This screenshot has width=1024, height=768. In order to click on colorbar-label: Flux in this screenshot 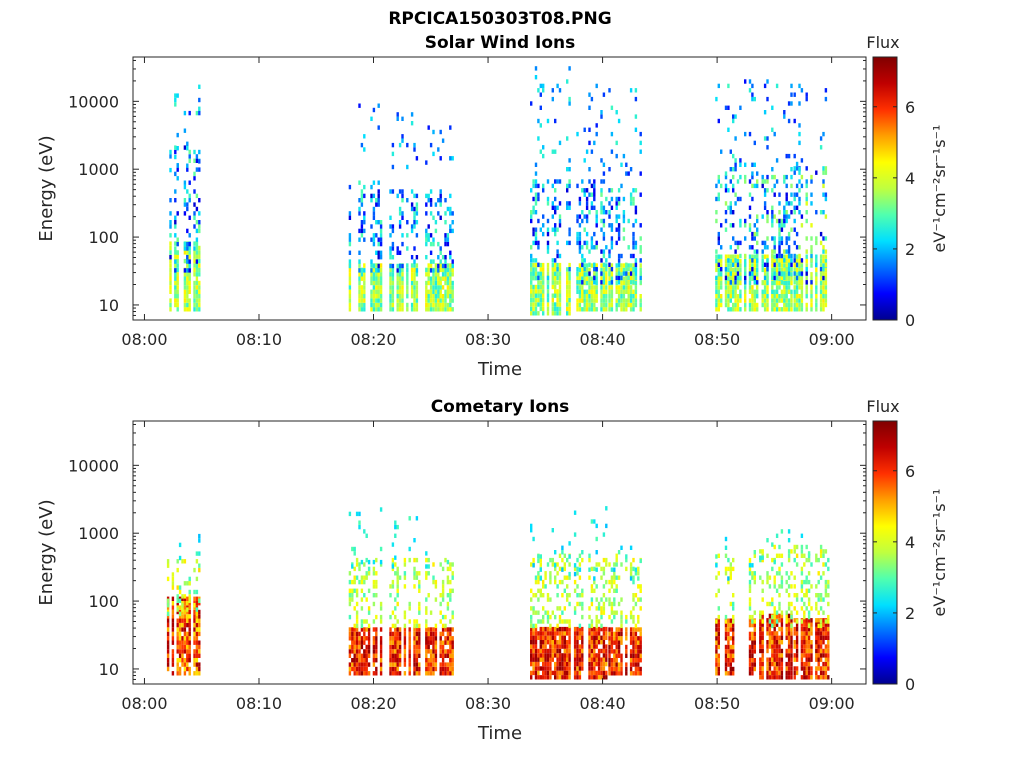, I will do `click(882, 406)`.